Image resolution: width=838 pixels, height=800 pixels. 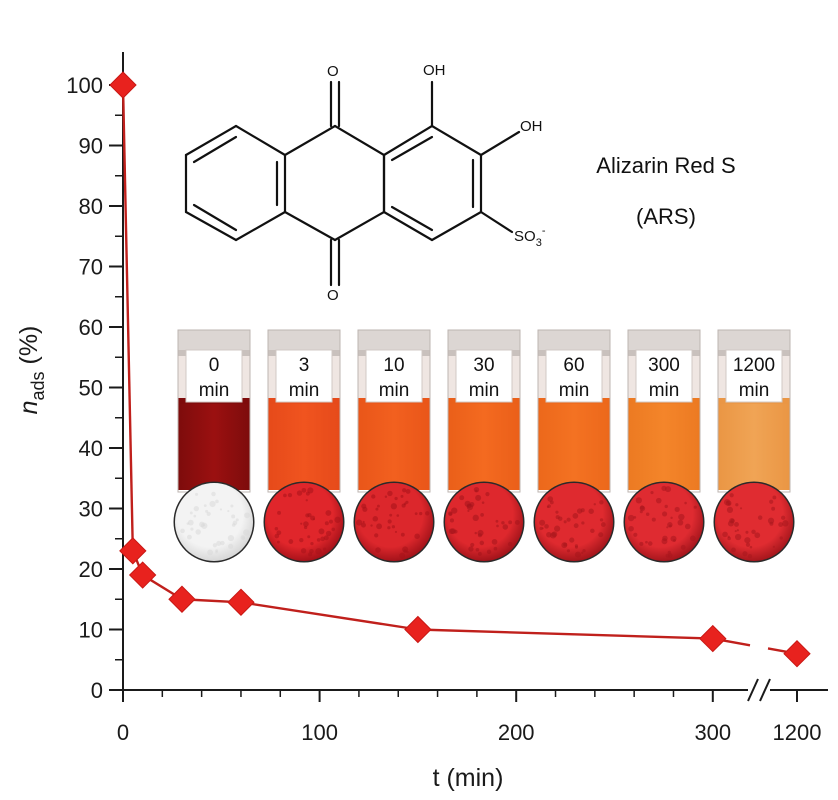 What do you see at coordinates (539, 243) in the screenshot?
I see `sulfonate-sub: 3` at bounding box center [539, 243].